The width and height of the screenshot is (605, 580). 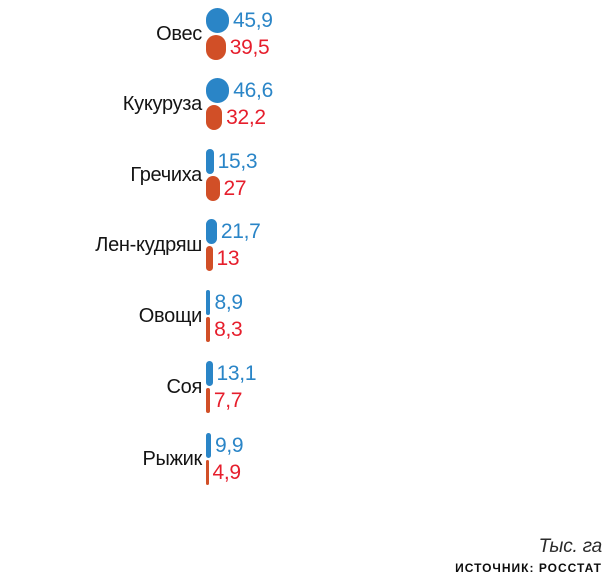 What do you see at coordinates (302, 316) in the screenshot?
I see `chart-row: Овощи 8,9 8,3` at bounding box center [302, 316].